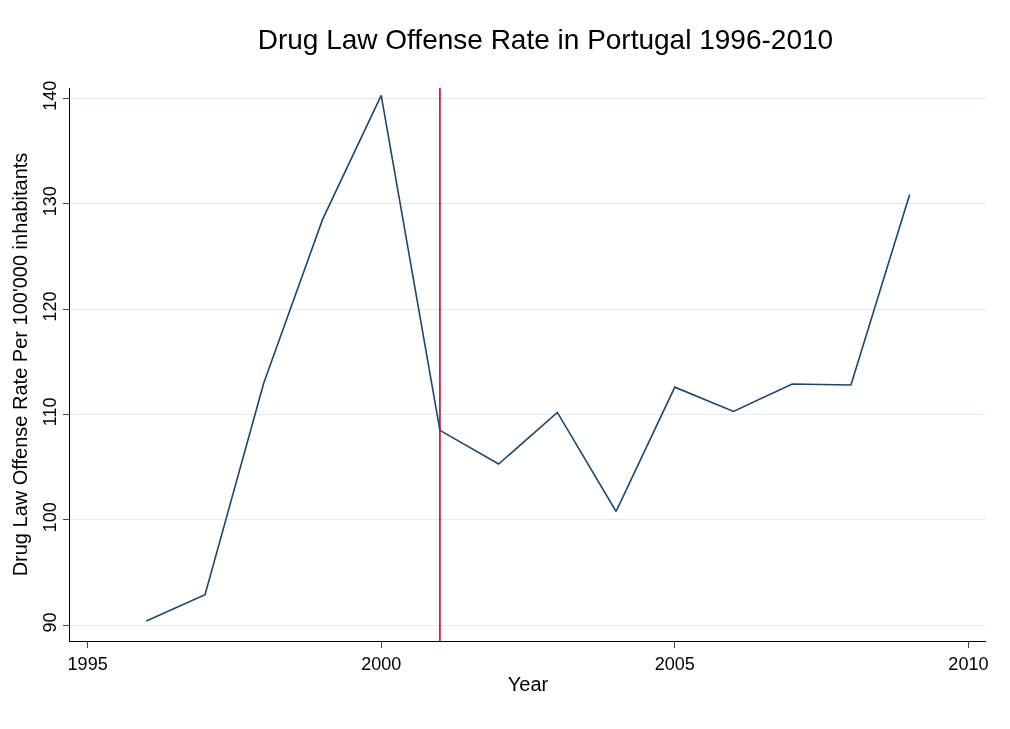 The width and height of the screenshot is (1010, 729). What do you see at coordinates (49, 412) in the screenshot?
I see `y-tick-label: 110` at bounding box center [49, 412].